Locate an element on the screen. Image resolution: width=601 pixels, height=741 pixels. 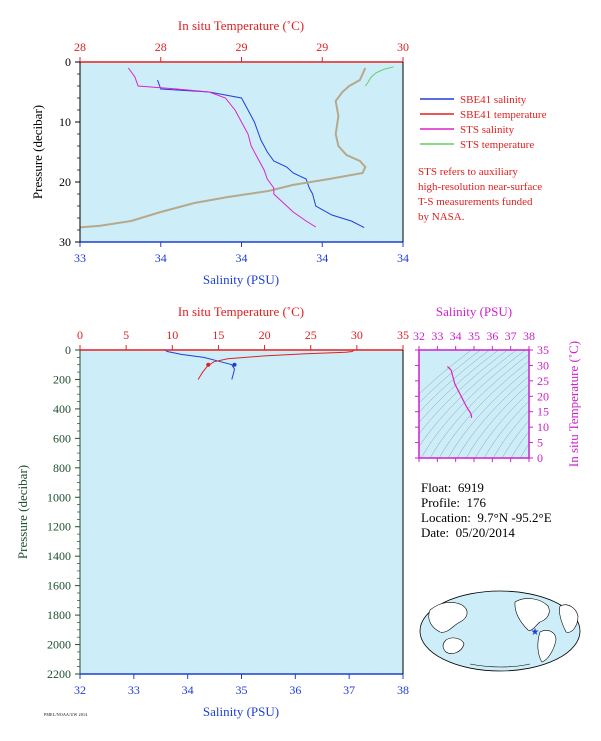
bottom-temp-tick-label: 20 is located at coordinates (265, 335).